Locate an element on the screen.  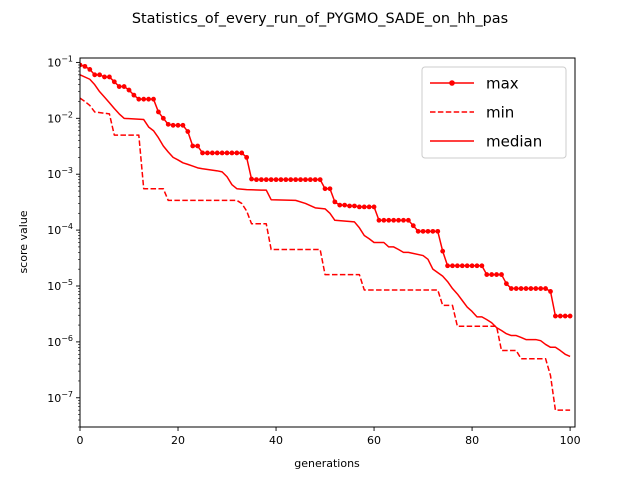
legend-label-max: max is located at coordinates (502, 84).